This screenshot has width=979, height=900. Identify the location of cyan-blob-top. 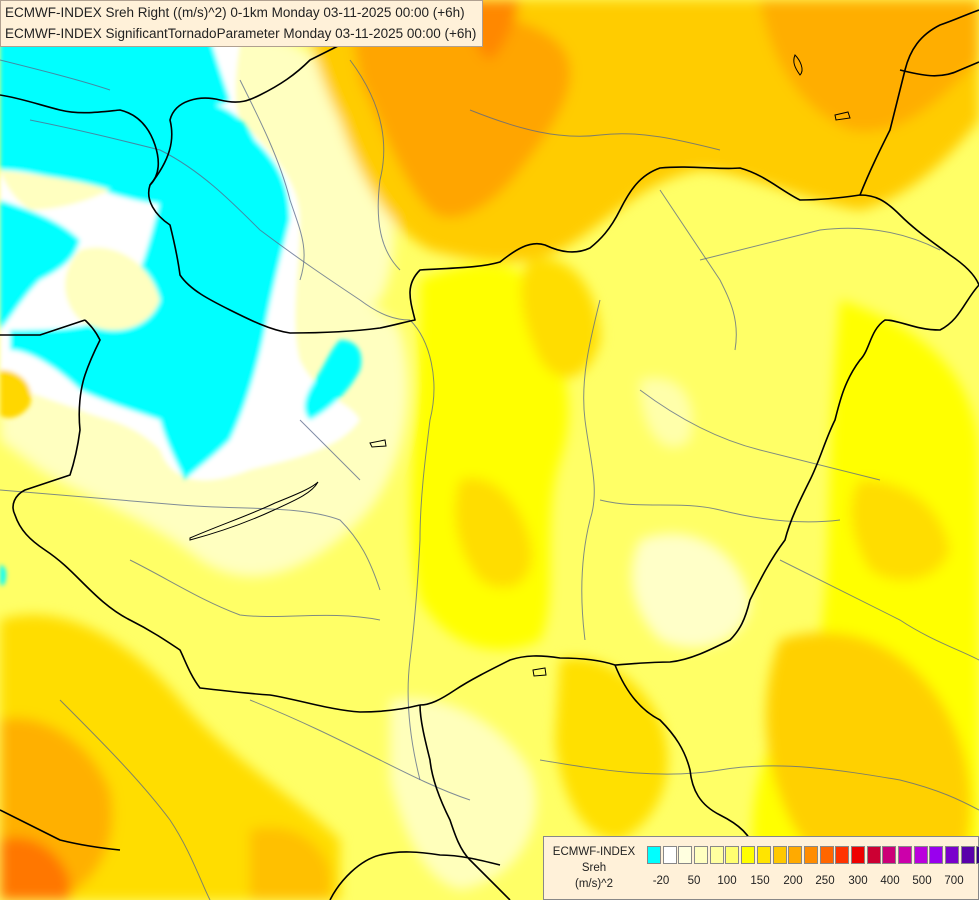
(201, 72).